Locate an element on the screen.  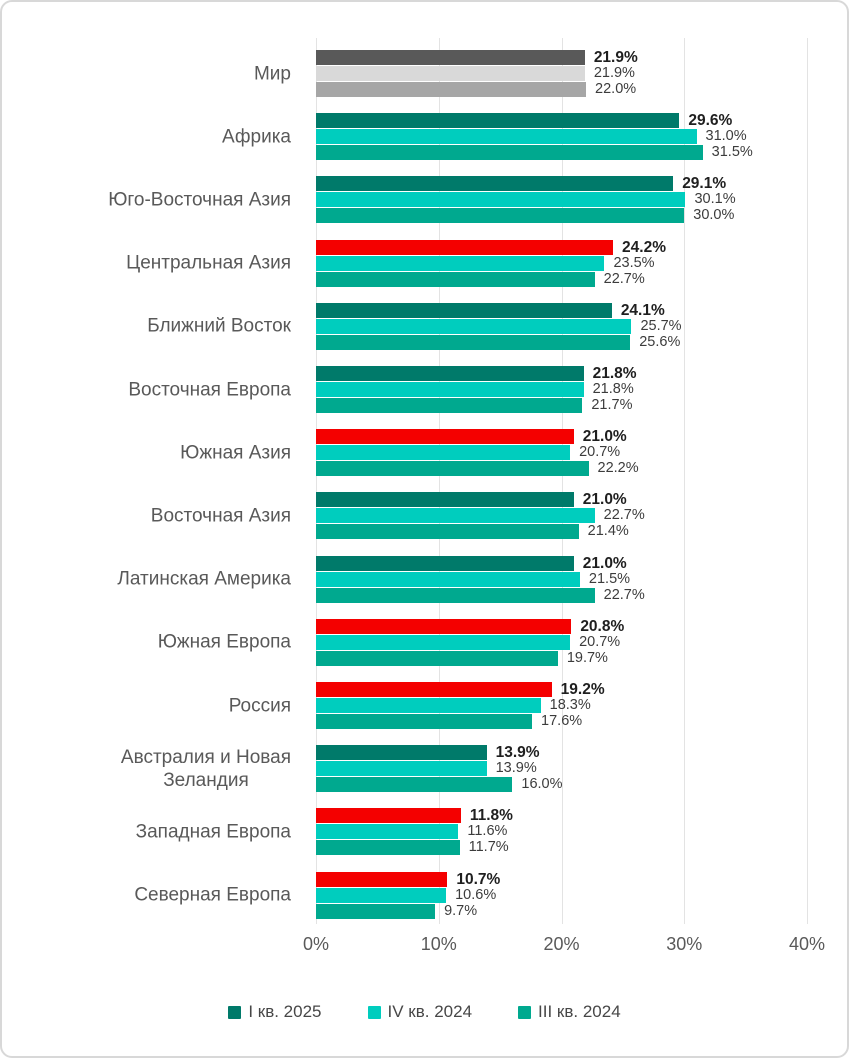
value-label: 29.6% is located at coordinates (710, 121).